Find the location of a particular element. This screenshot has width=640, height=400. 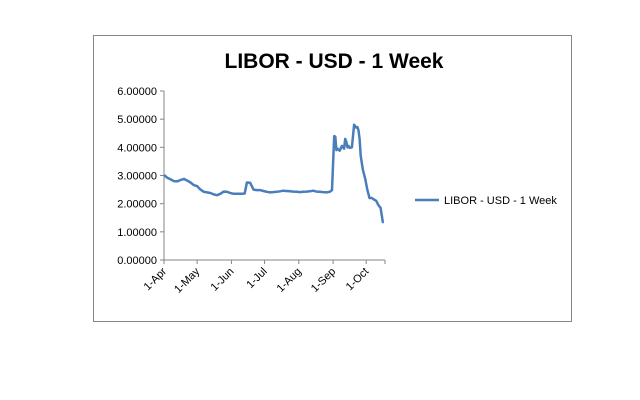

legend-label: LIBOR - USD - 1 Week is located at coordinates (500, 201).